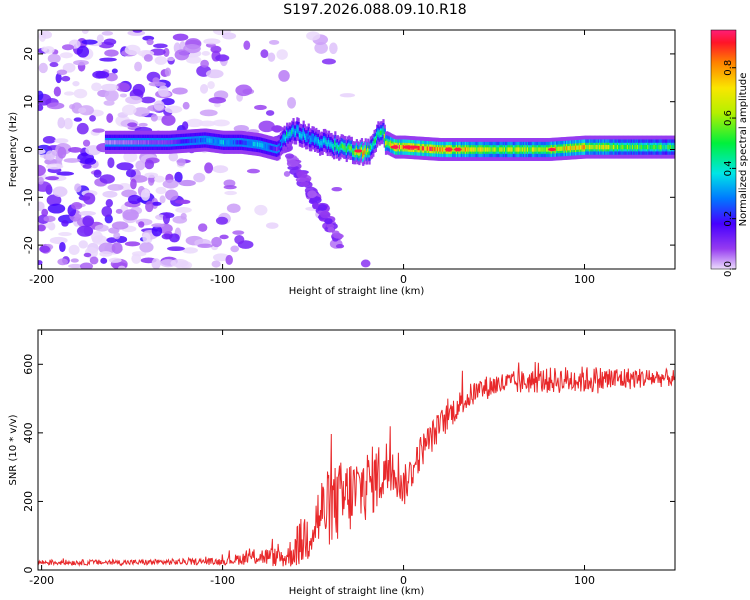 This screenshot has width=750, height=600. What do you see at coordinates (357, 291) in the screenshot?
I see `x-axis-label: Height of straight line (km)` at bounding box center [357, 291].